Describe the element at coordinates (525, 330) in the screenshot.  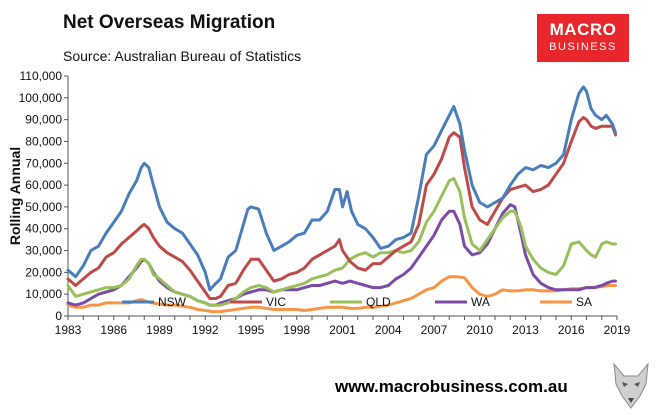
I see `x-tick-label: 2013` at that location.